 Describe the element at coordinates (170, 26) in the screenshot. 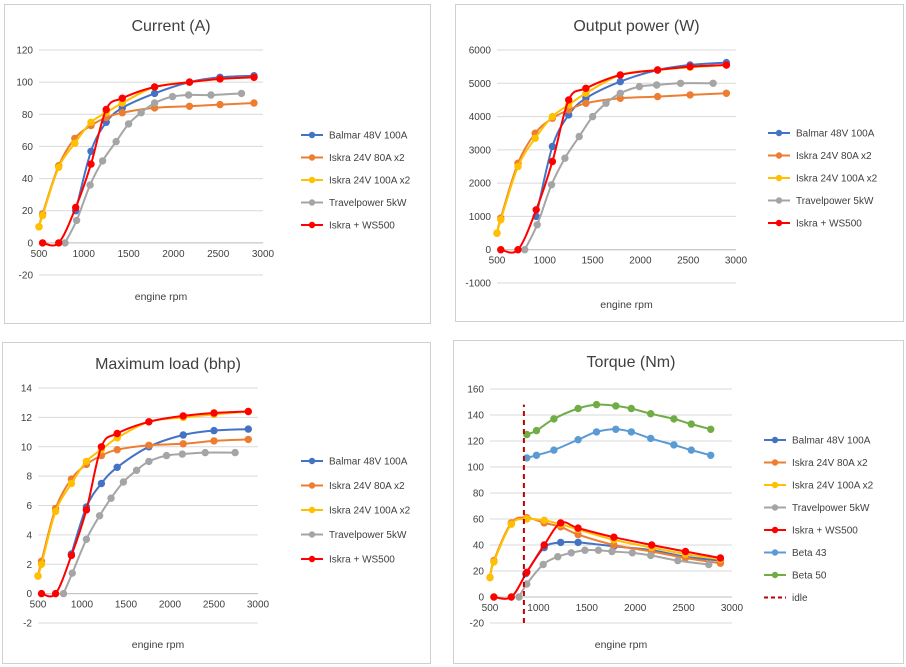

I see `chart-title: Current (A)` at that location.